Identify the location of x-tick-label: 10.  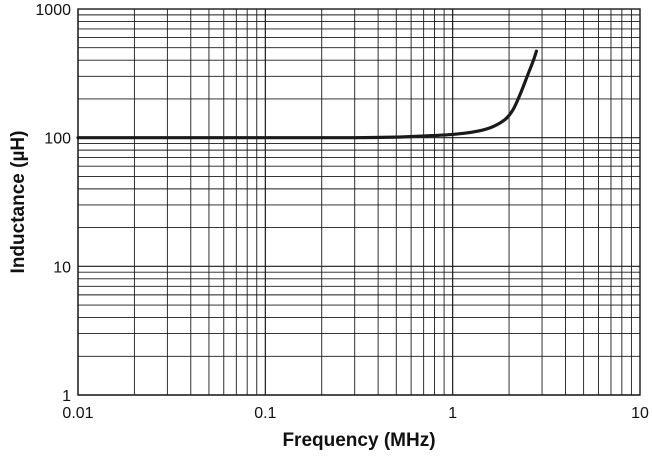
(640, 413).